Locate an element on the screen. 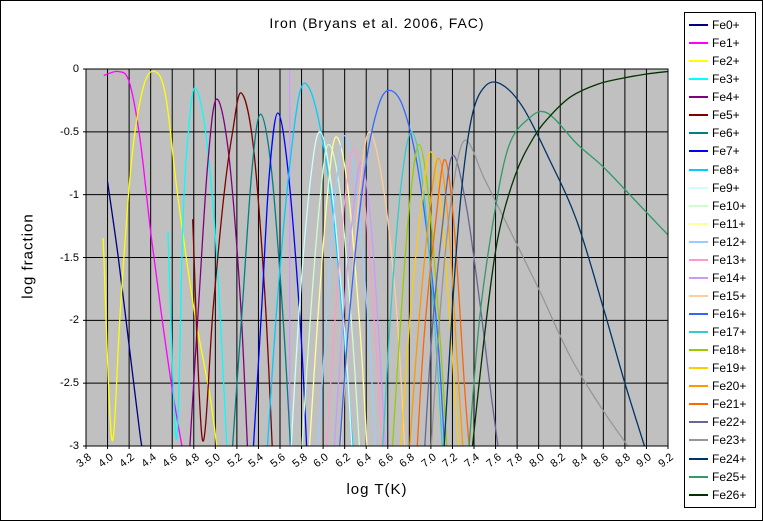 This screenshot has height=521, width=763. series-line-Fe2plus is located at coordinates (160, 258).